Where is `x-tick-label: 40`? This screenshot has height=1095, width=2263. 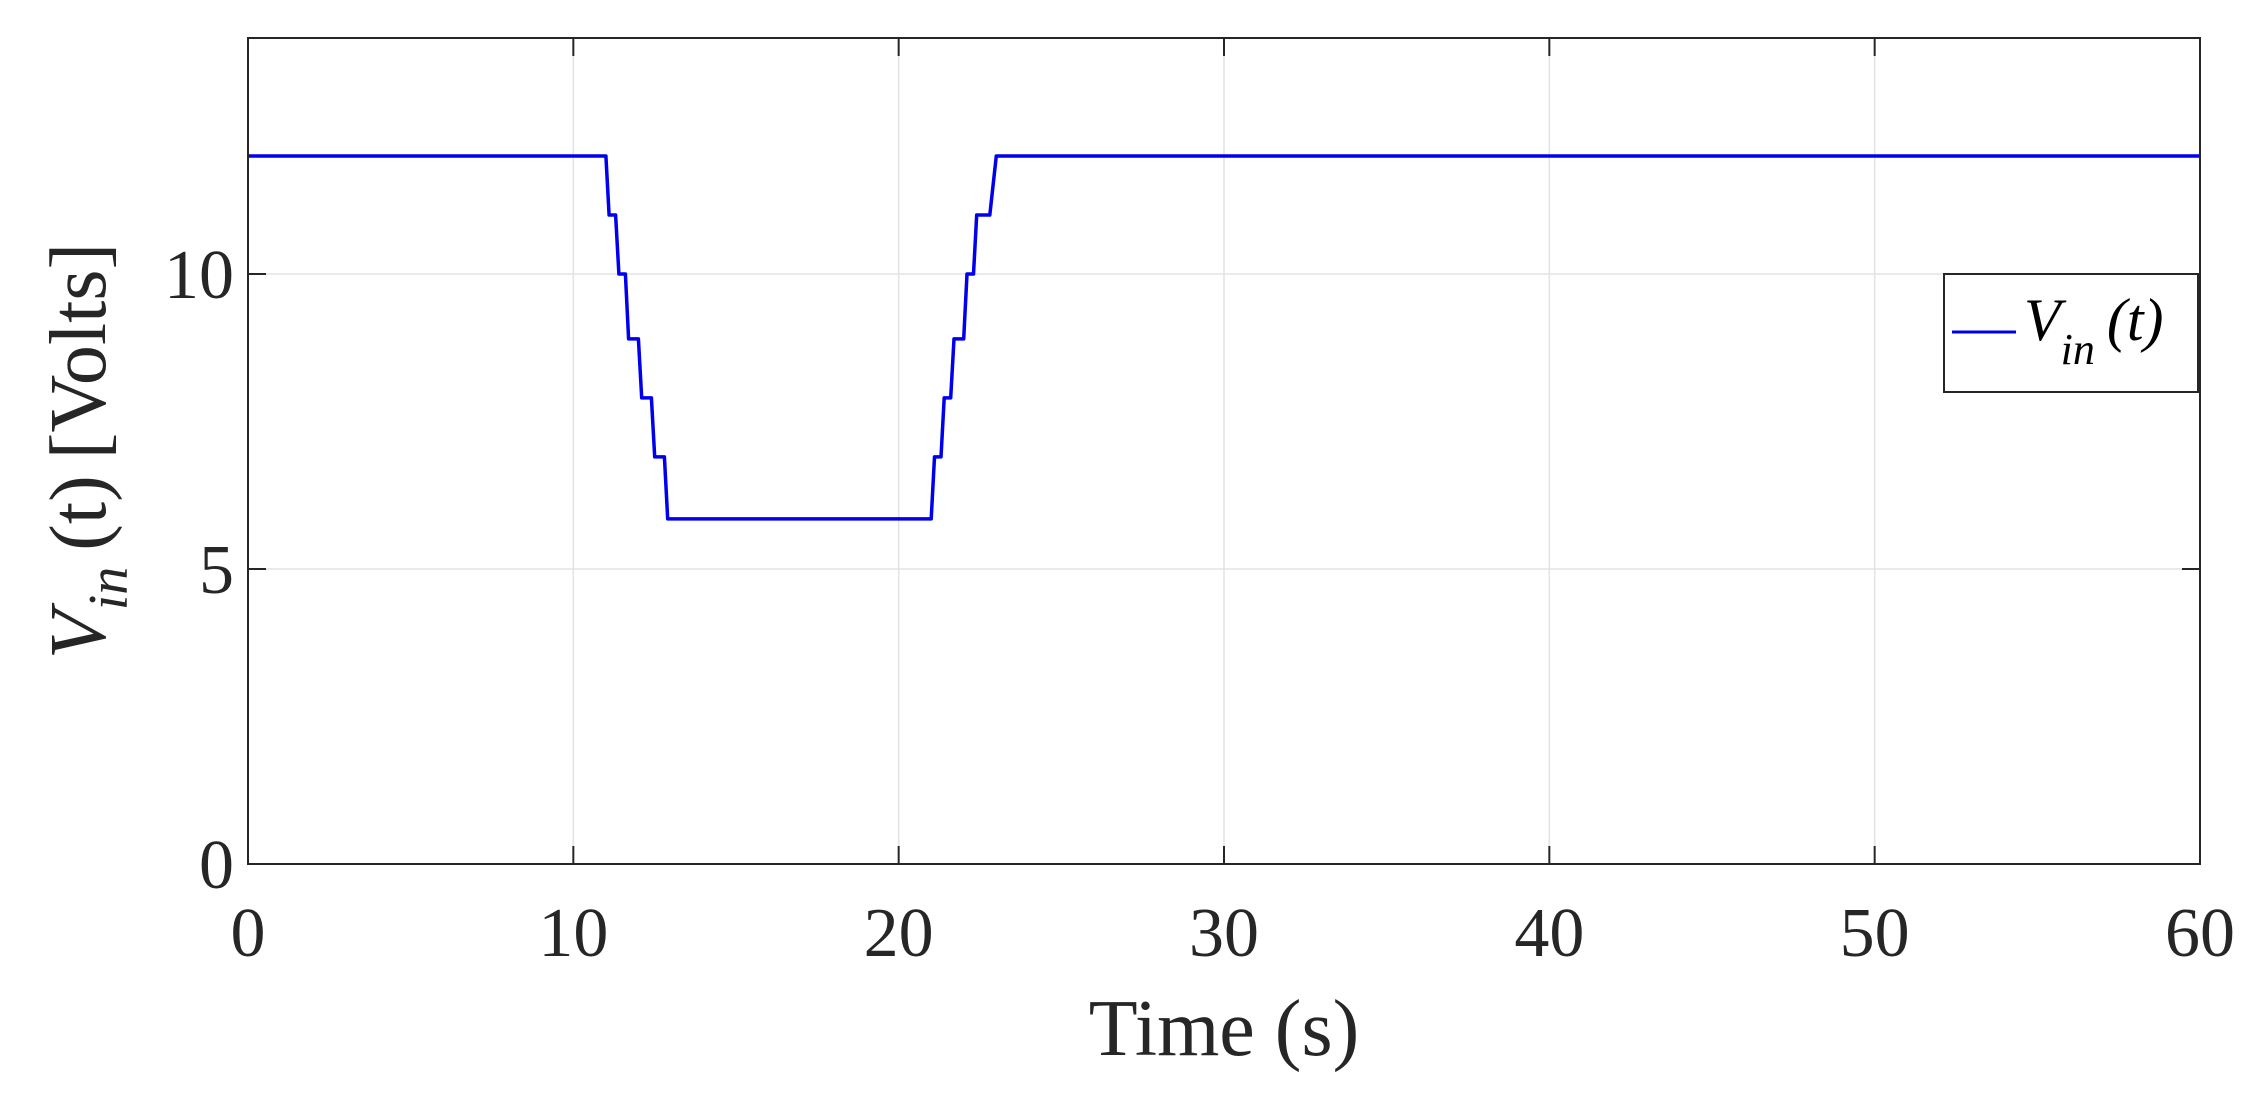
x-tick-label: 40 is located at coordinates (1549, 933).